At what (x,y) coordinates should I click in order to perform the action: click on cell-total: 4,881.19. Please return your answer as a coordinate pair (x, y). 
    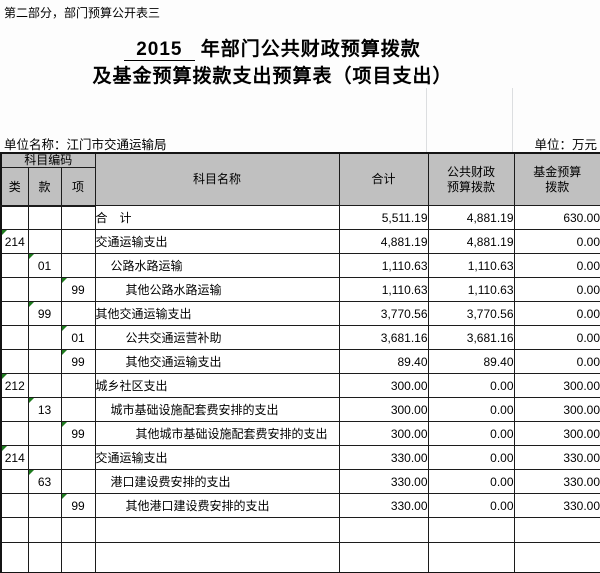
    Looking at the image, I should click on (383, 241).